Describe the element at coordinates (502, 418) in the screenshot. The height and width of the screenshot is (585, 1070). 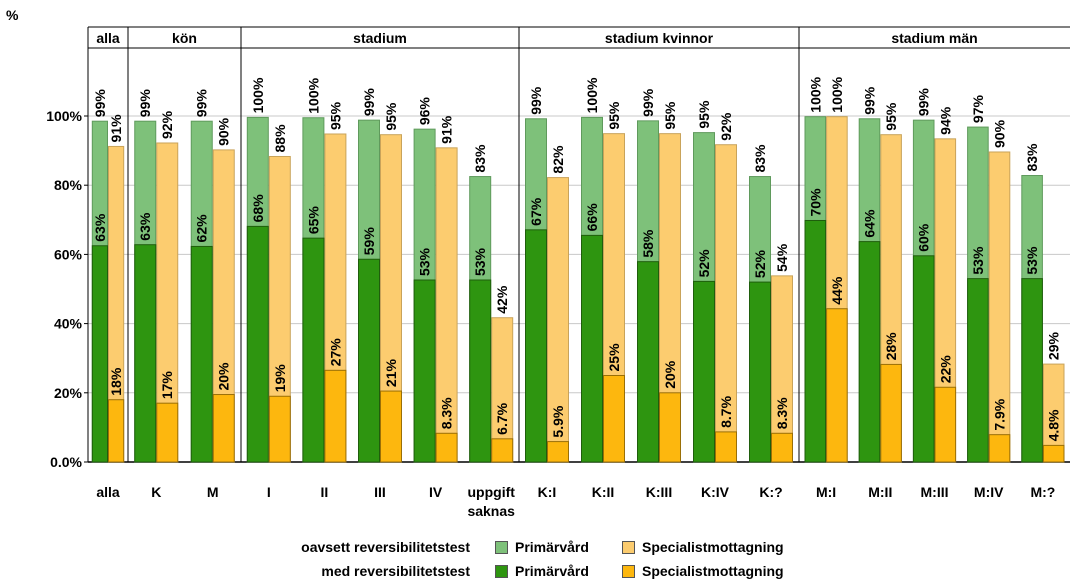
I see `data-label: 6.7%` at that location.